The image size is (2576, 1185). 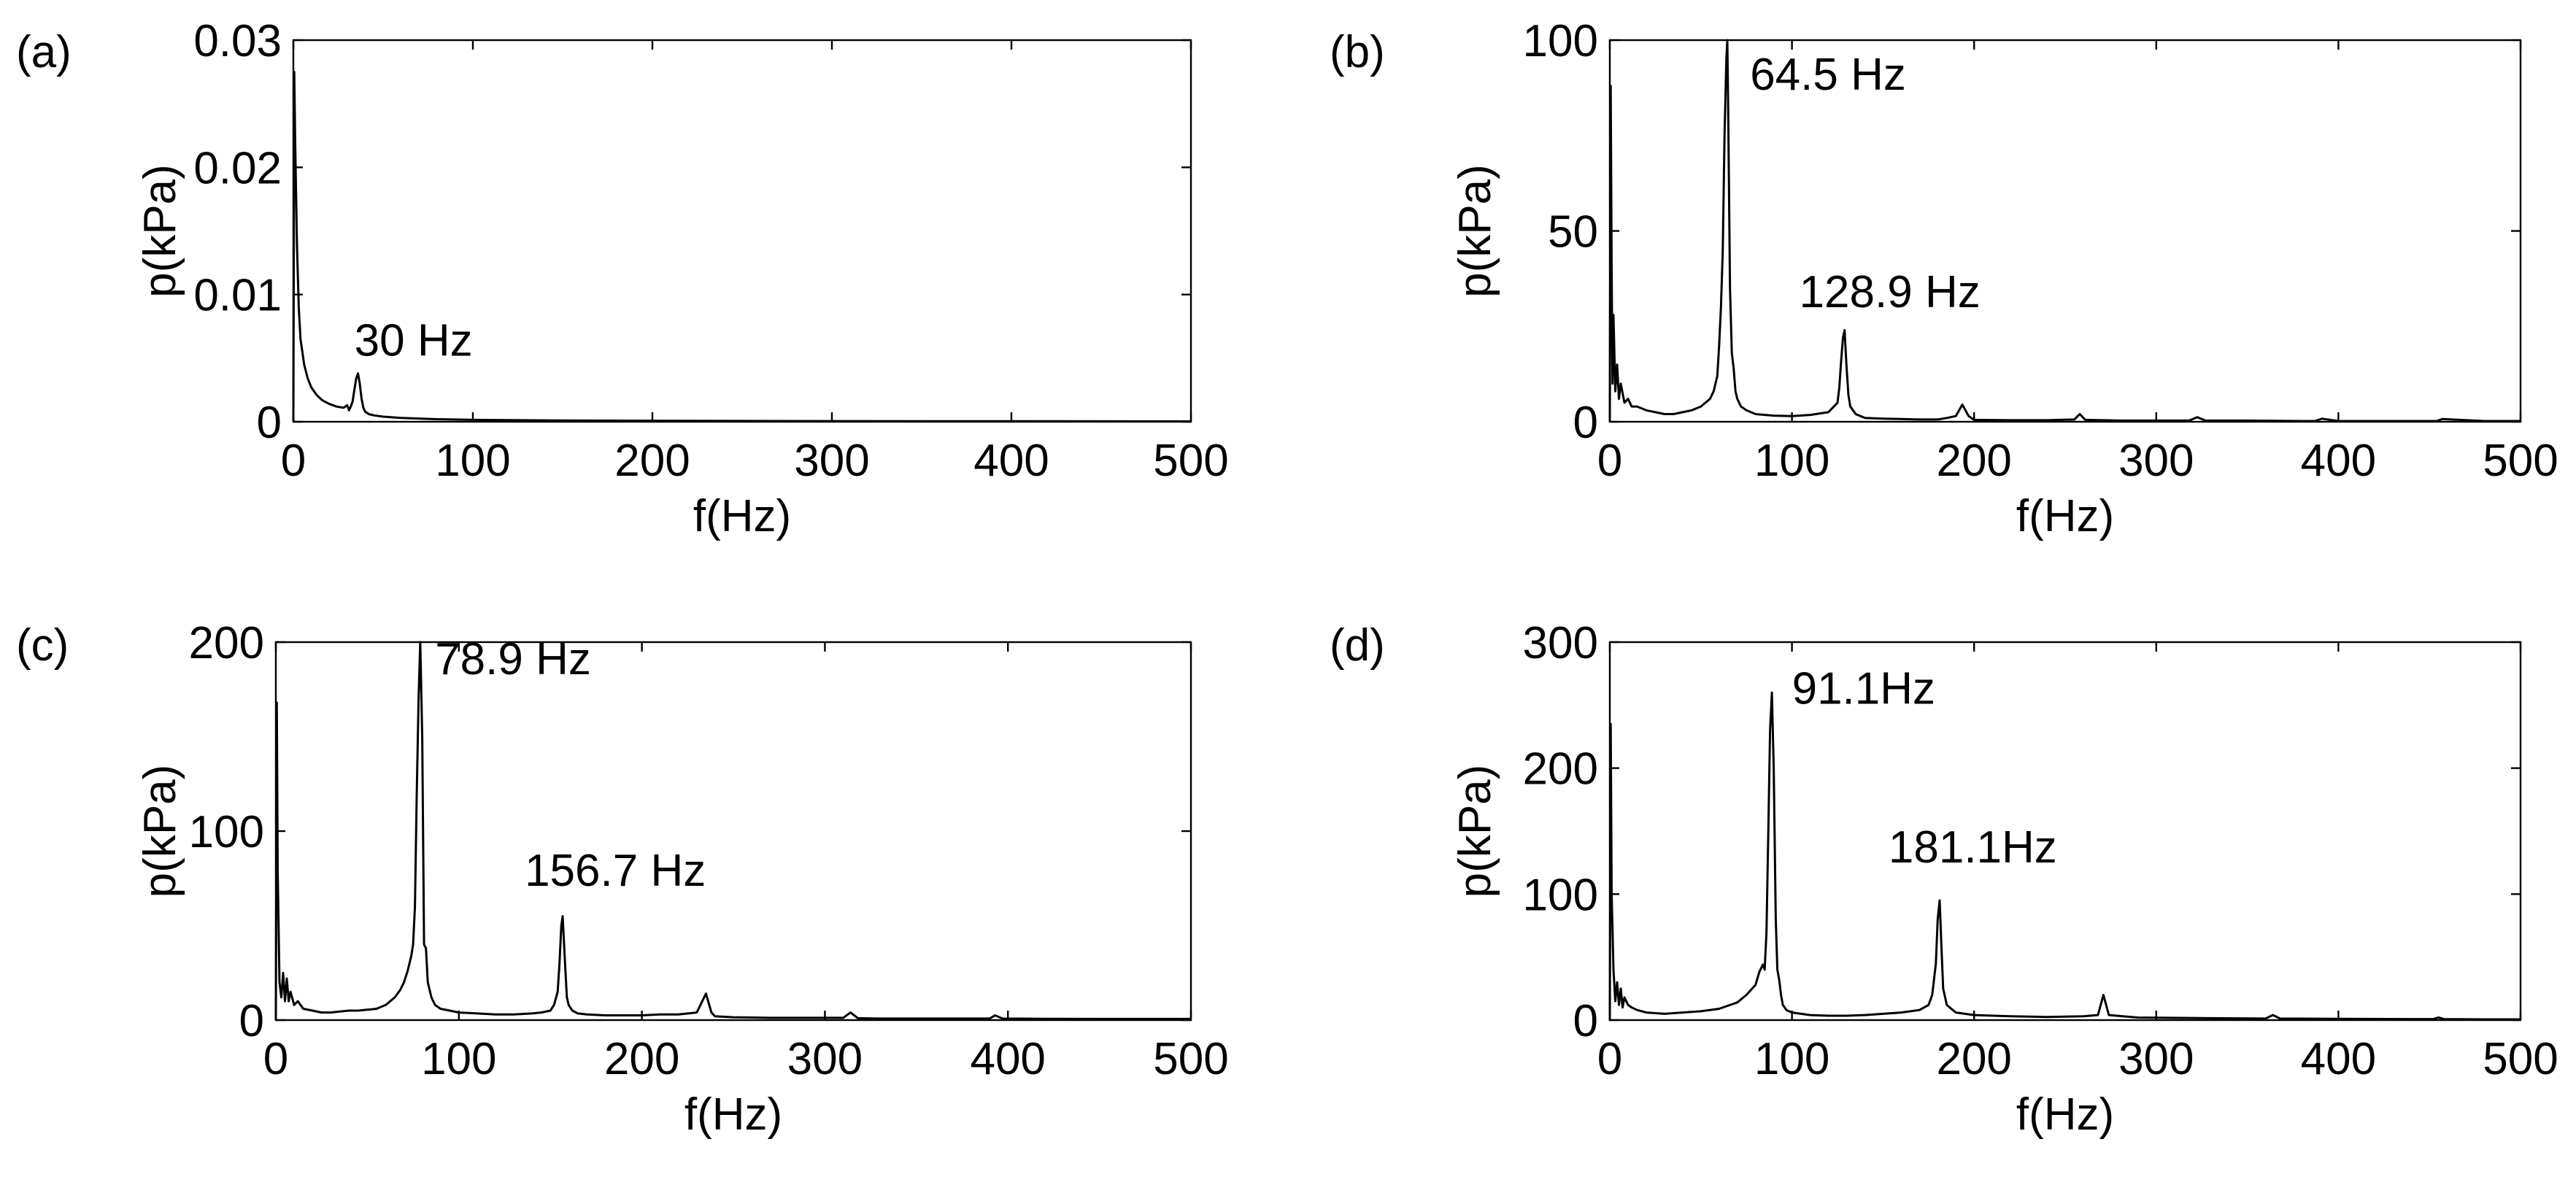 What do you see at coordinates (1560, 643) in the screenshot?
I see `y-tick-label: 300` at bounding box center [1560, 643].